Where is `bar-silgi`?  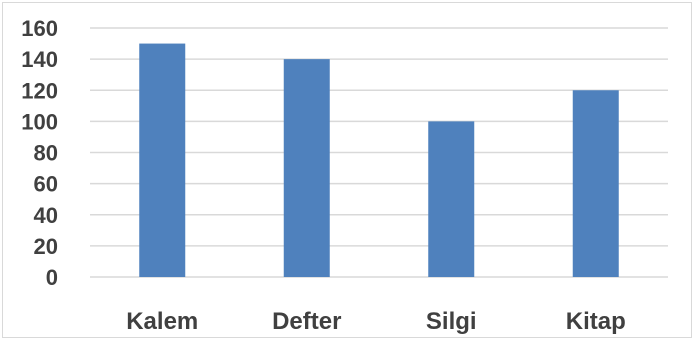 bar-silgi is located at coordinates (451, 199).